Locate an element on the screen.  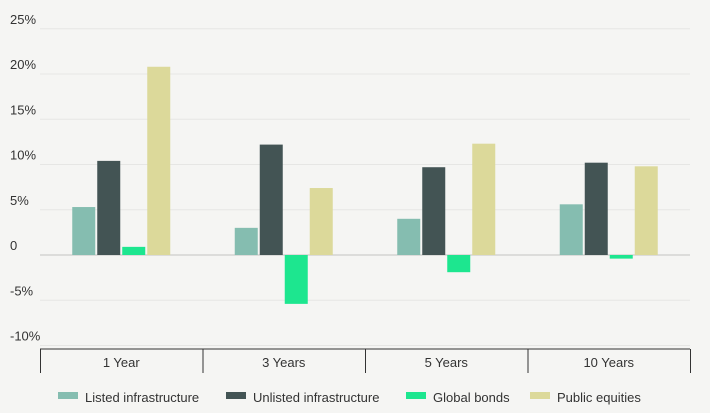
x-category-label: 1 Year is located at coordinates (122, 362).